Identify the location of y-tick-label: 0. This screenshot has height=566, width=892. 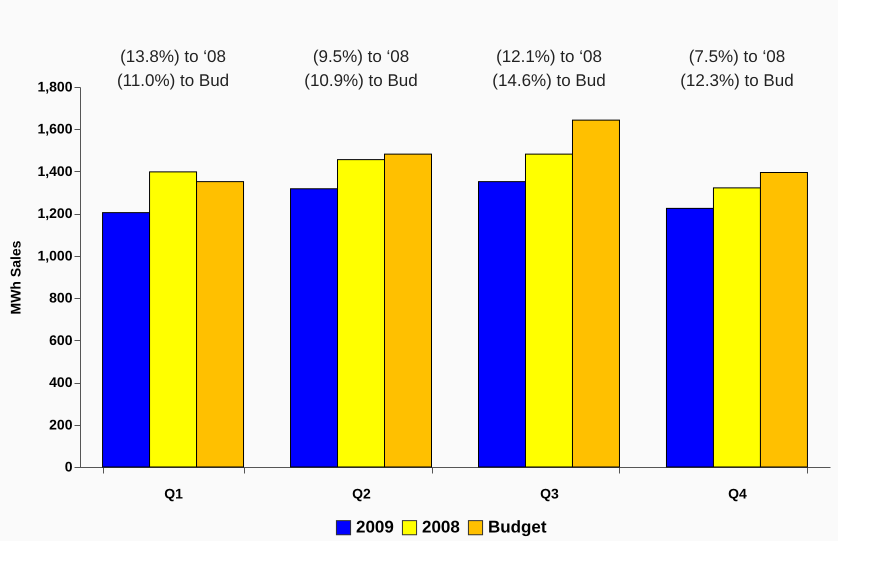
(68, 466).